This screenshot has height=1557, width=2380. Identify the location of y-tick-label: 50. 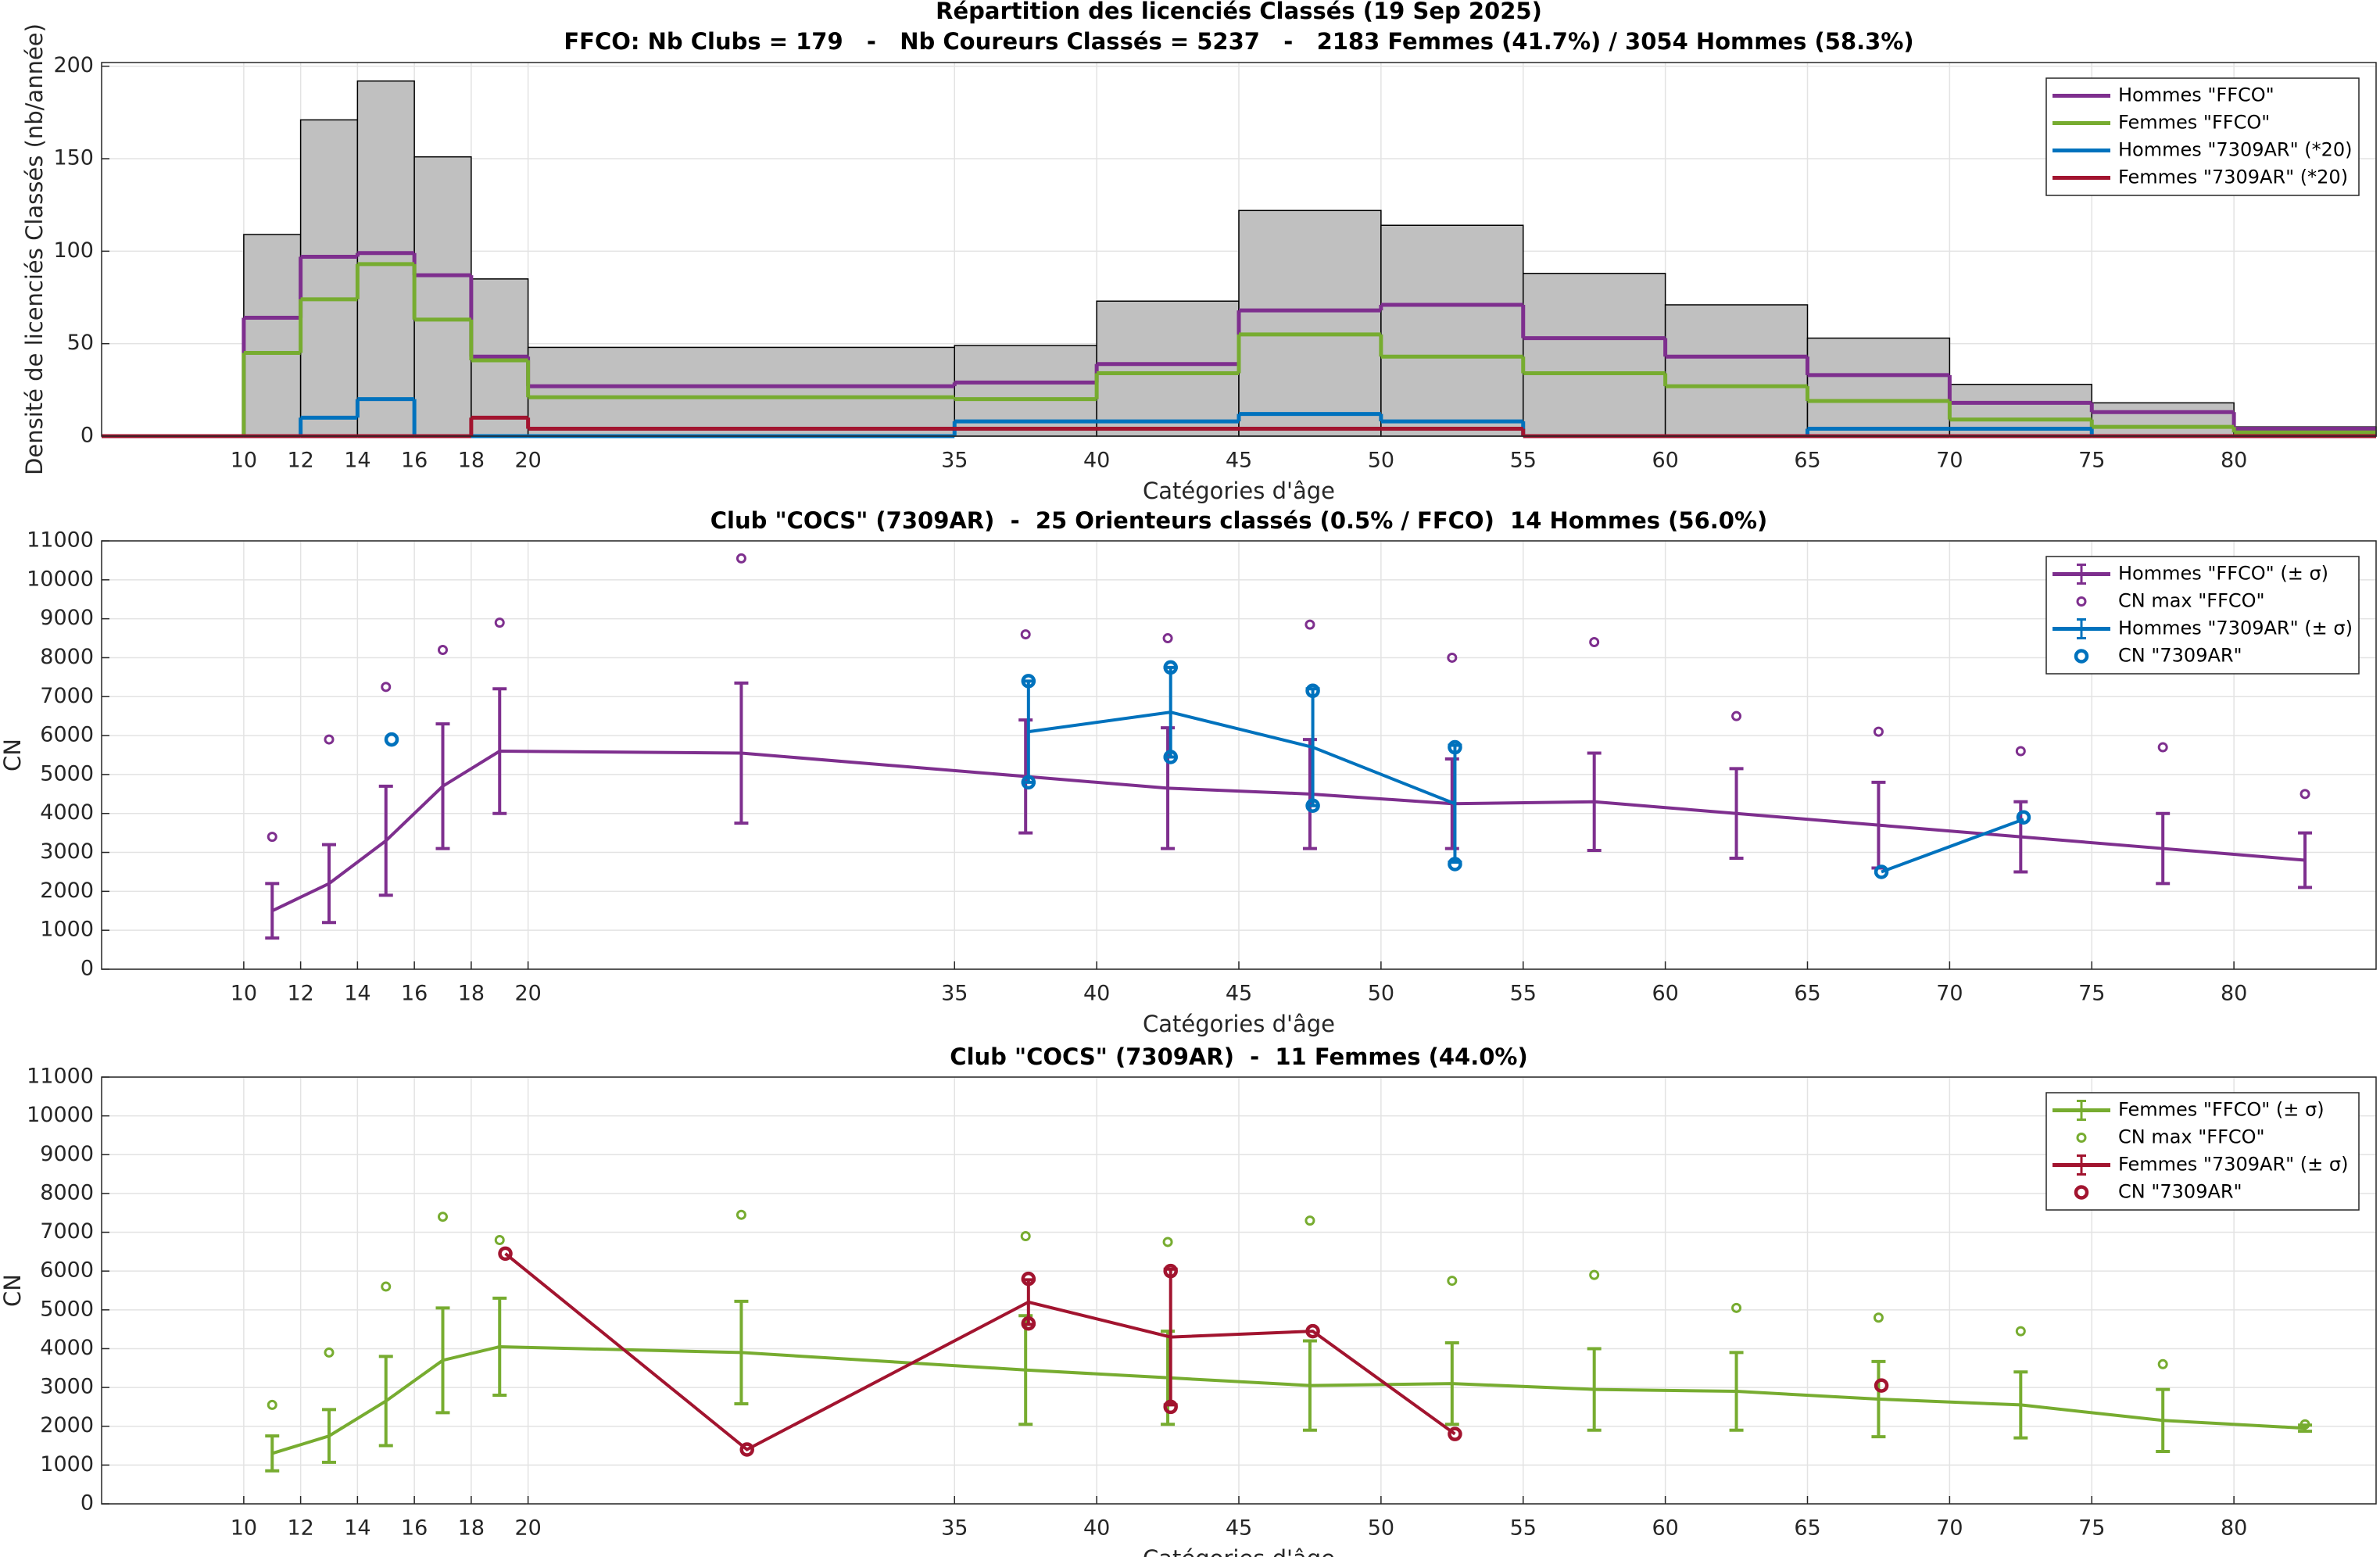
(80, 343).